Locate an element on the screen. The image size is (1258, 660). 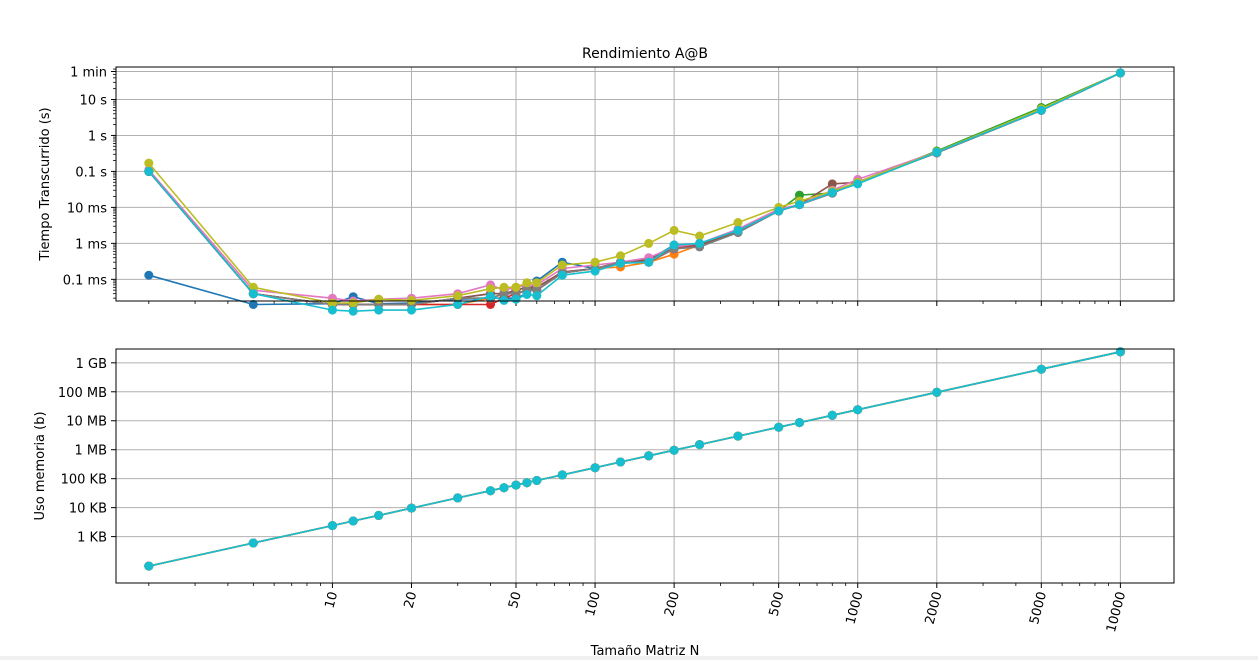
x-tick-label: 100 is located at coordinates (593, 604).